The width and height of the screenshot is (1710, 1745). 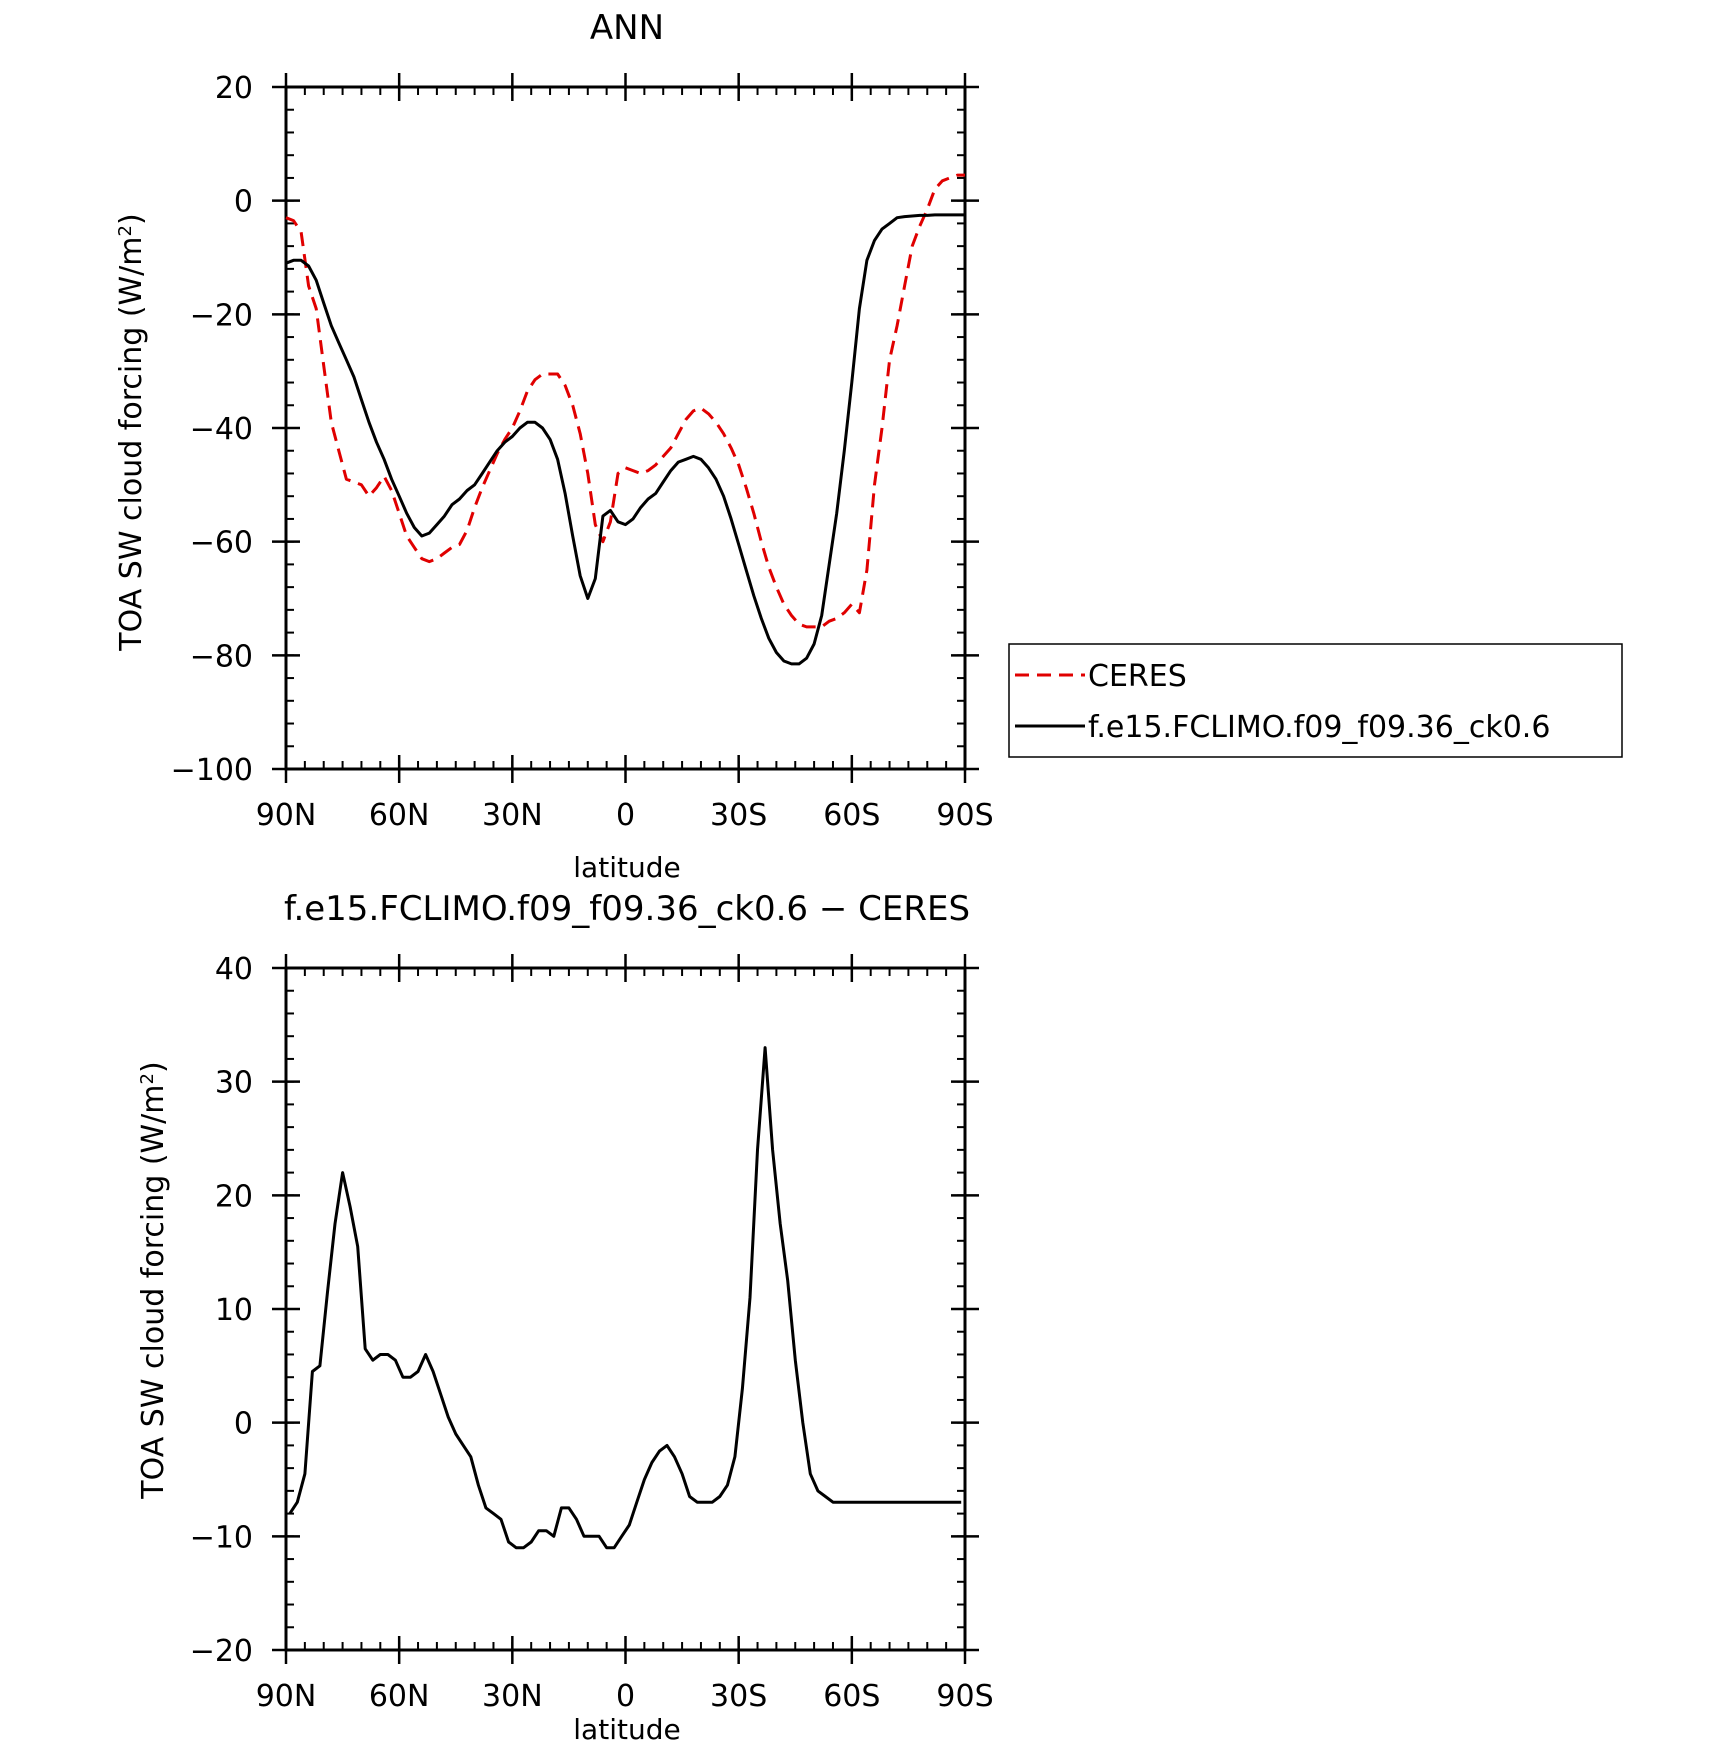 What do you see at coordinates (221, 1537) in the screenshot?
I see `bottom-y-tick-label: −10` at bounding box center [221, 1537].